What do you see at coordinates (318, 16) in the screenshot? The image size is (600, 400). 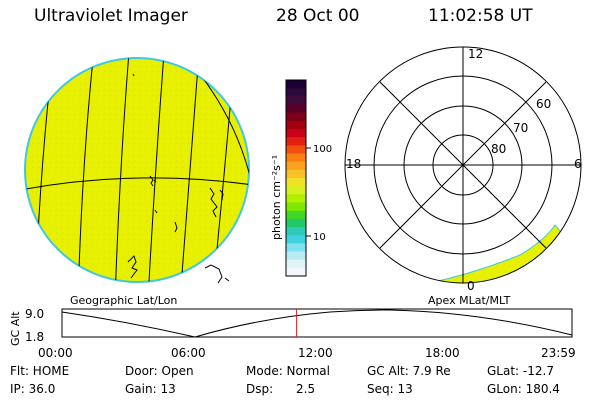 I see `date-label: 28 Oct 00` at bounding box center [318, 16].